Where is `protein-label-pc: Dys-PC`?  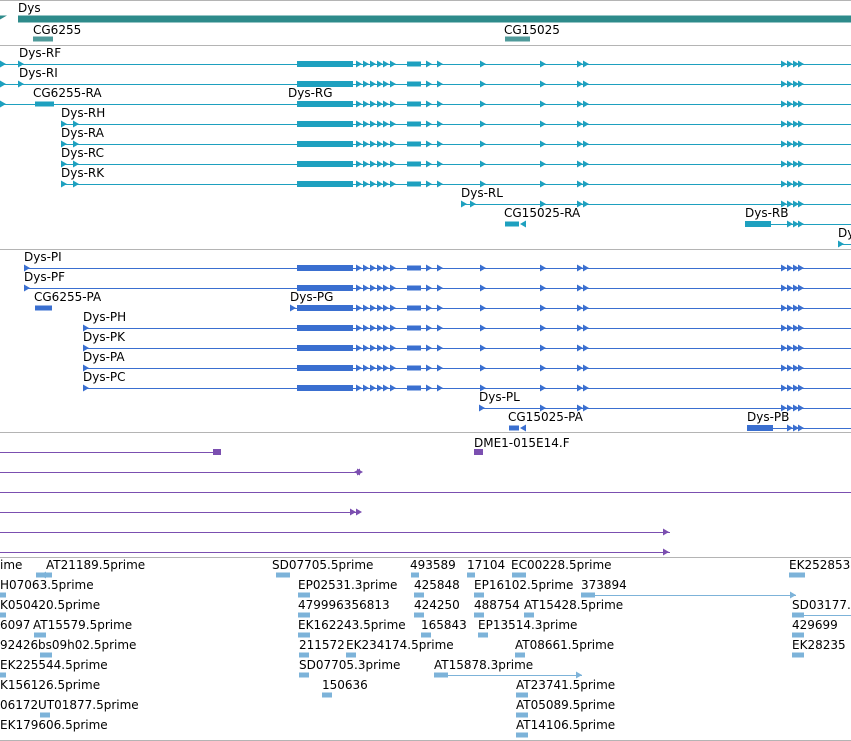
protein-label-pc: Dys-PC is located at coordinates (104, 377).